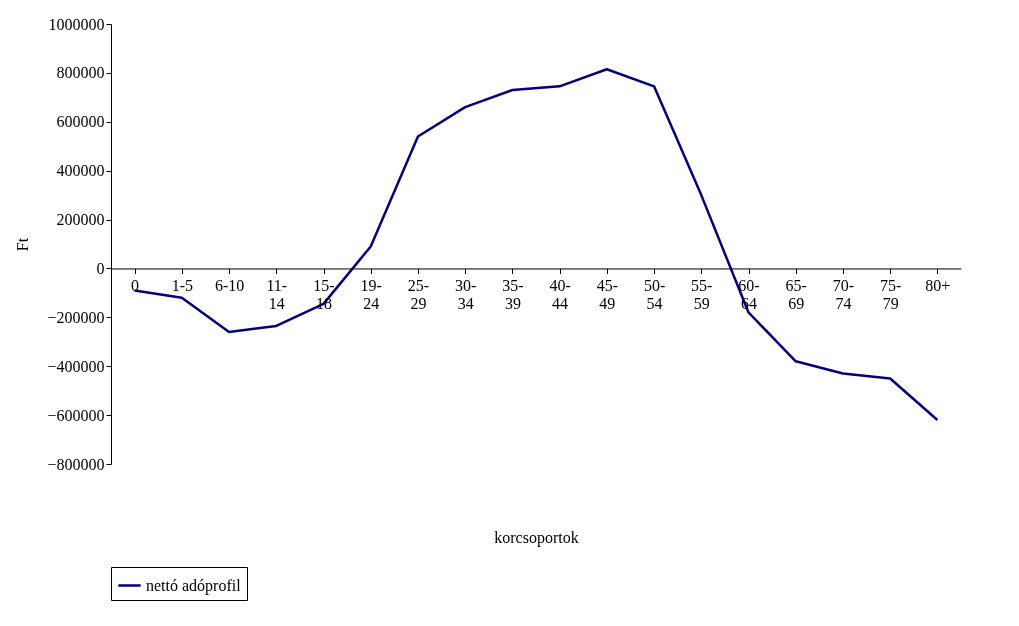 This screenshot has height=626, width=1019. What do you see at coordinates (80, 171) in the screenshot?
I see `y-tick-label: 400000` at bounding box center [80, 171].